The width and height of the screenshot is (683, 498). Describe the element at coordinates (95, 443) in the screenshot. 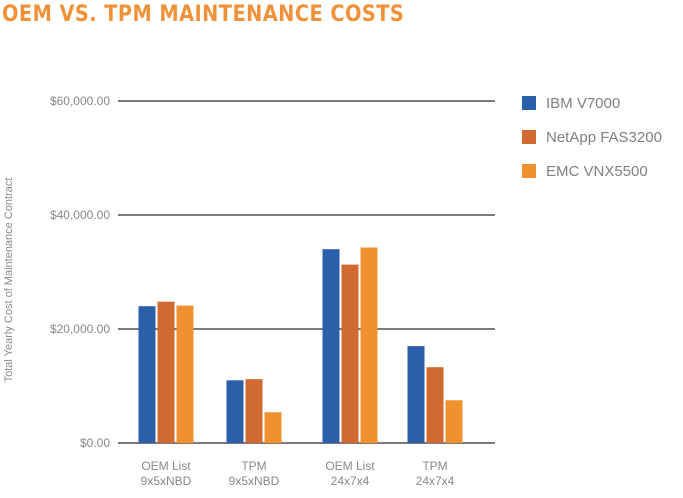

I see `y-tick-label: $0.00` at that location.